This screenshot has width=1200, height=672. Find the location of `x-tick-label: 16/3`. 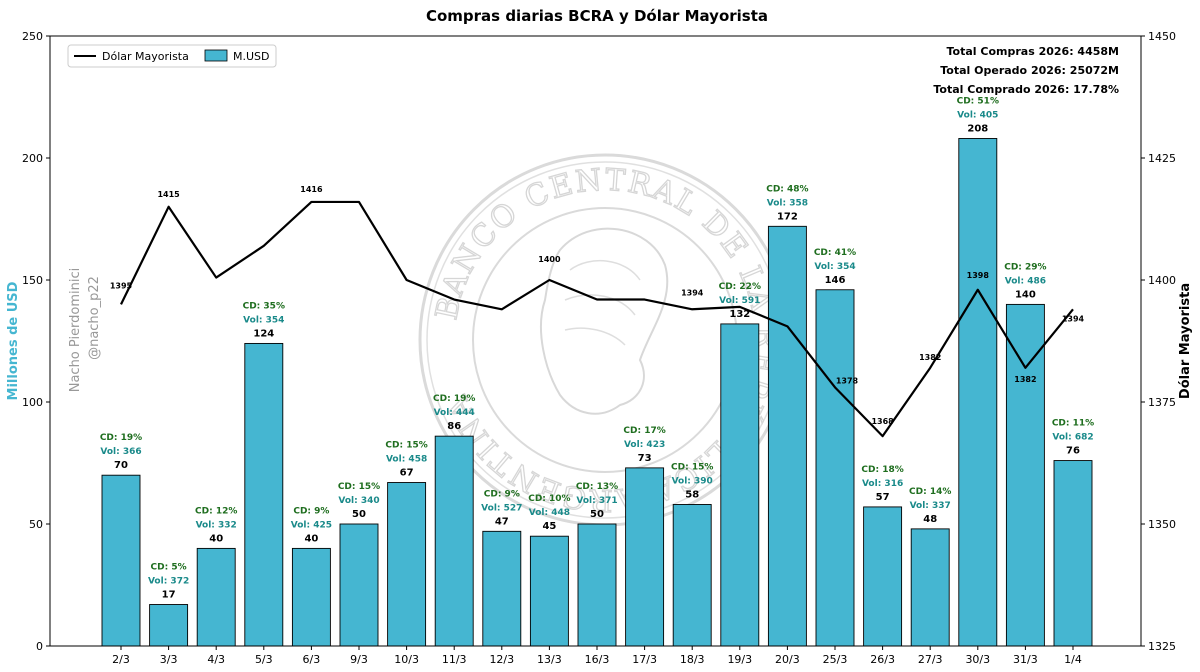

x-tick-label: 16/3 is located at coordinates (597, 659).